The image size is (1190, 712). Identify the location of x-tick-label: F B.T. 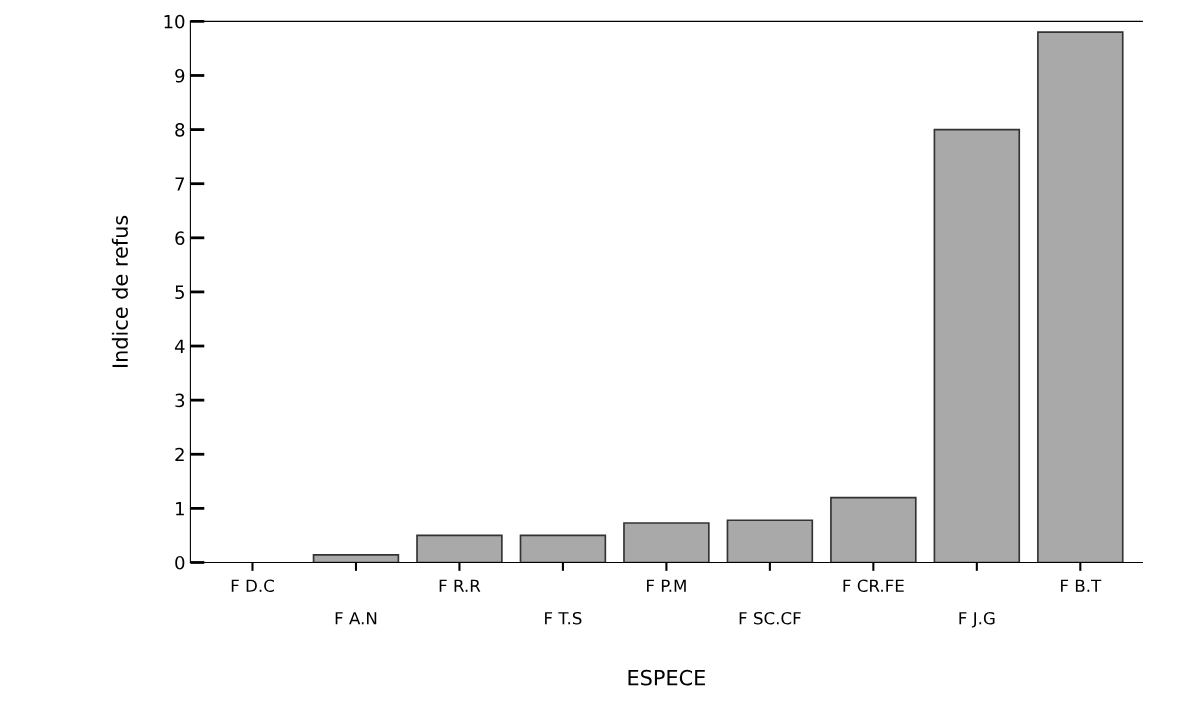
(1081, 585).